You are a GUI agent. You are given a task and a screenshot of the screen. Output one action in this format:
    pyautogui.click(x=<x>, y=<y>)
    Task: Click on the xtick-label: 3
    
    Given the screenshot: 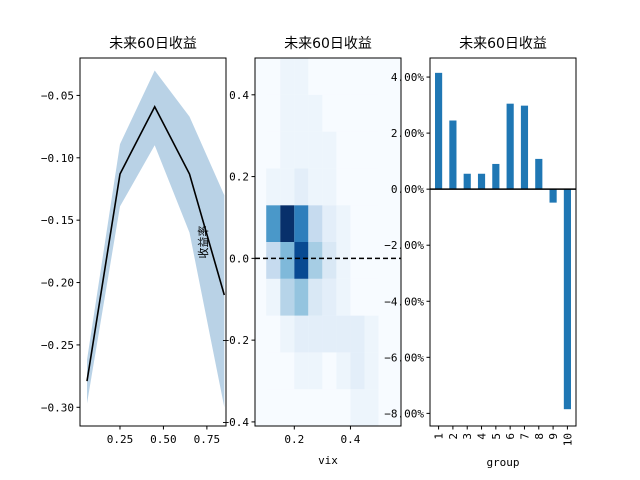 What is the action you would take?
    pyautogui.click(x=467, y=436)
    